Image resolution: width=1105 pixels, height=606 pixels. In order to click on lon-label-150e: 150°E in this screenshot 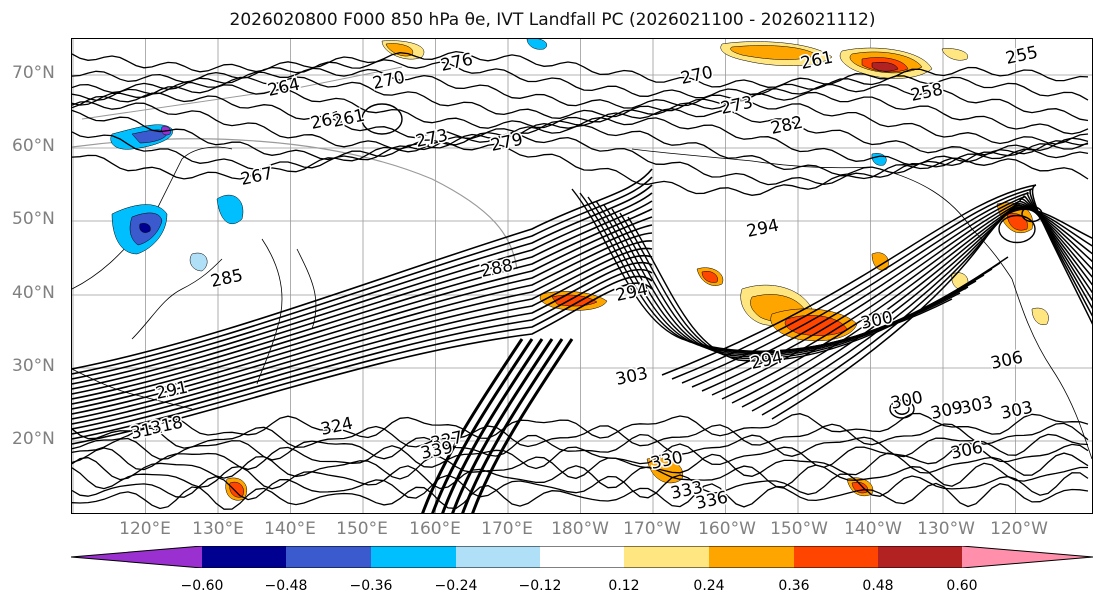, I will do `click(362, 529)`.